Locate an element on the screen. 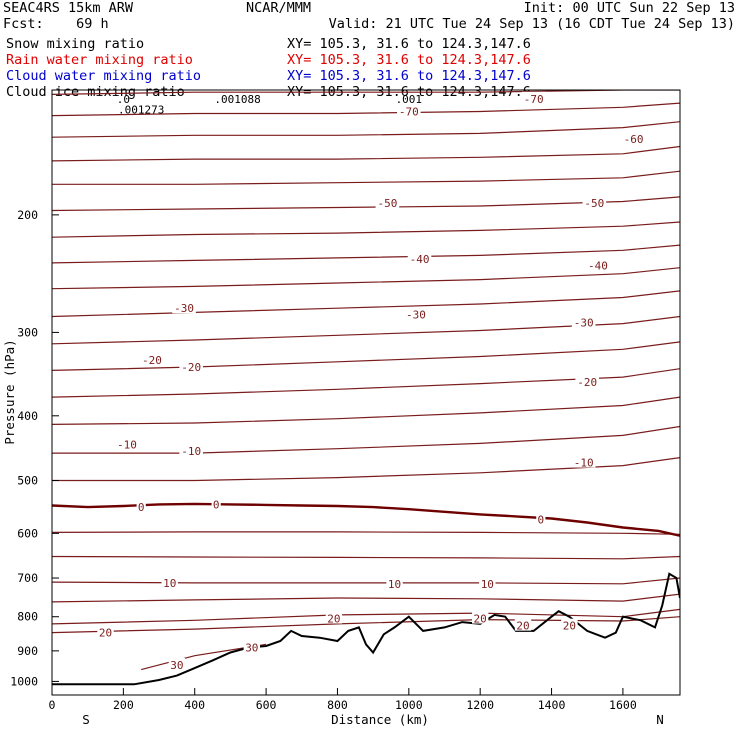 The height and width of the screenshot is (740, 740). contour-label-20: 10 is located at coordinates (394, 584).